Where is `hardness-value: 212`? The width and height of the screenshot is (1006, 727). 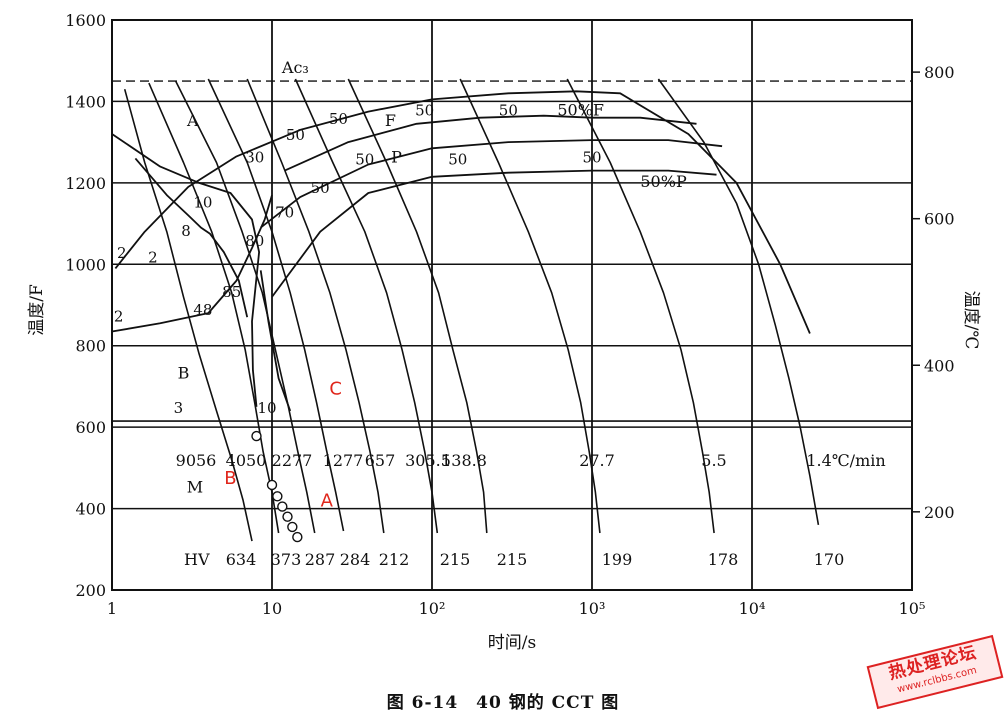 hardness-value: 212 is located at coordinates (394, 559).